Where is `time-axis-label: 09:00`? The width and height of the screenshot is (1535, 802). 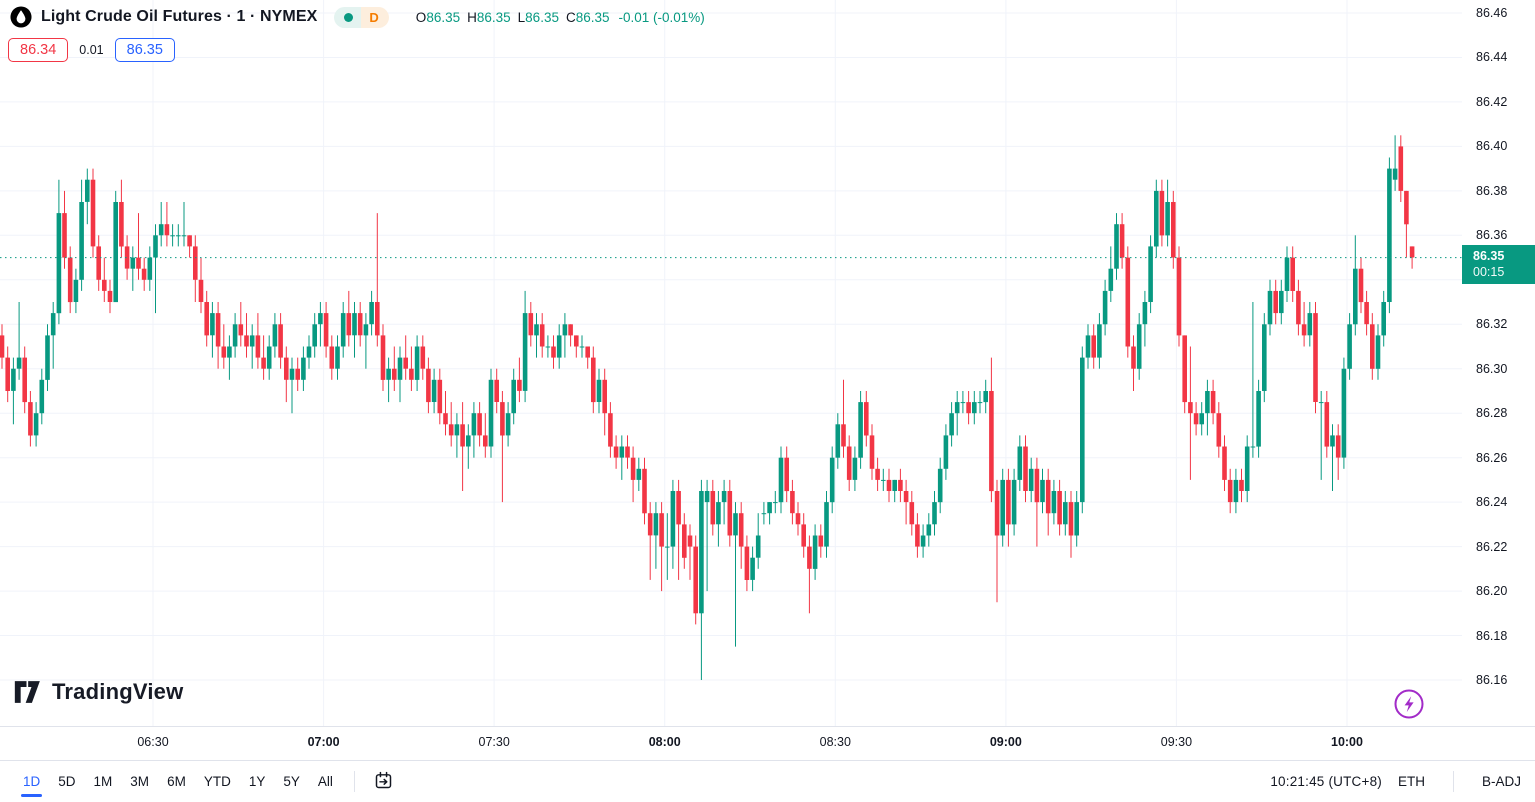
time-axis-label: 09:00 is located at coordinates (1005, 742).